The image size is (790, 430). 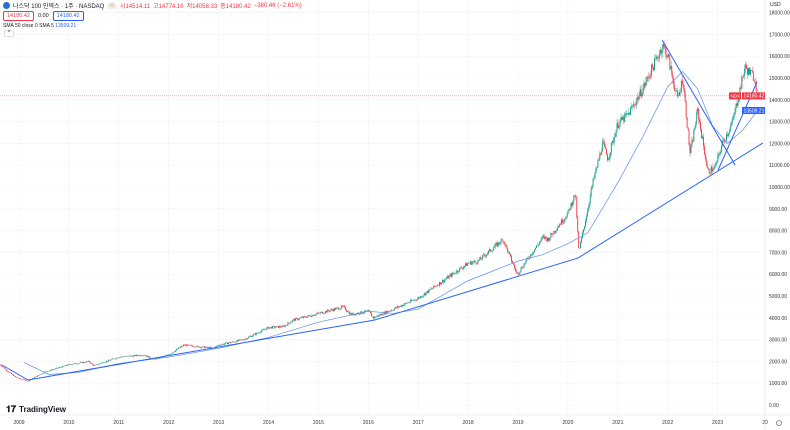 What do you see at coordinates (717, 423) in the screenshot?
I see `x-tick-label: 2023` at bounding box center [717, 423].